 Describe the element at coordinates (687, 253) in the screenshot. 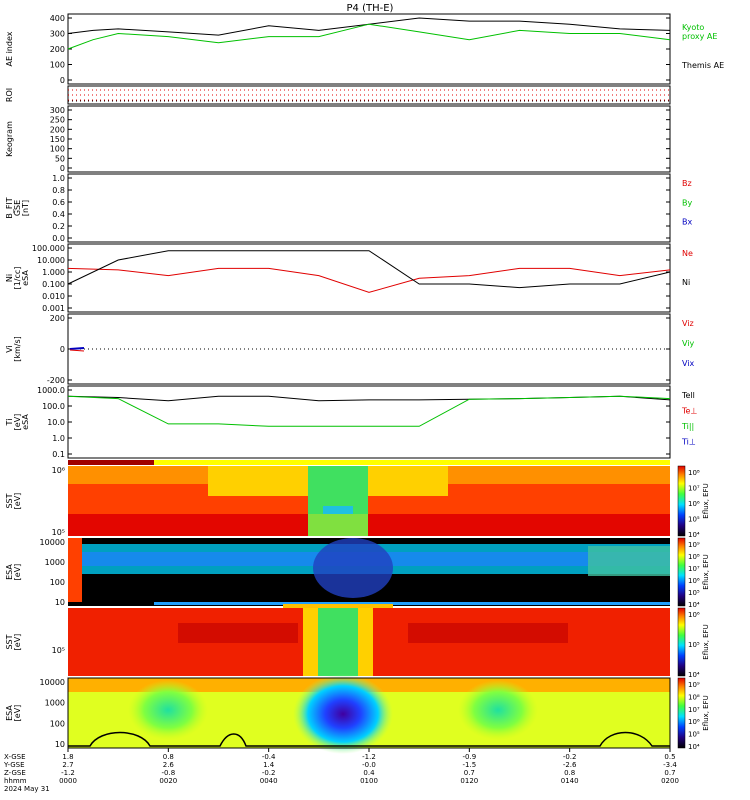

I see `legend-entry: Ne` at that location.